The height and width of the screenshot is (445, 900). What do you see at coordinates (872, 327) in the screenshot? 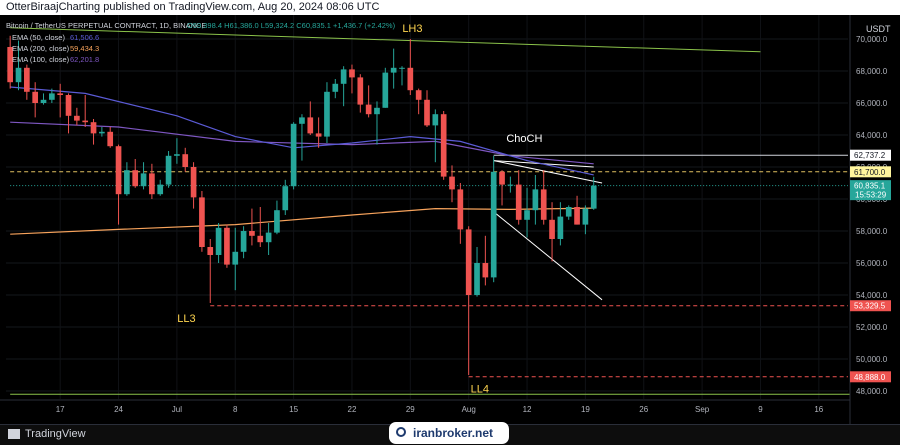
I see `price-tick: 52,000.0` at bounding box center [872, 327].